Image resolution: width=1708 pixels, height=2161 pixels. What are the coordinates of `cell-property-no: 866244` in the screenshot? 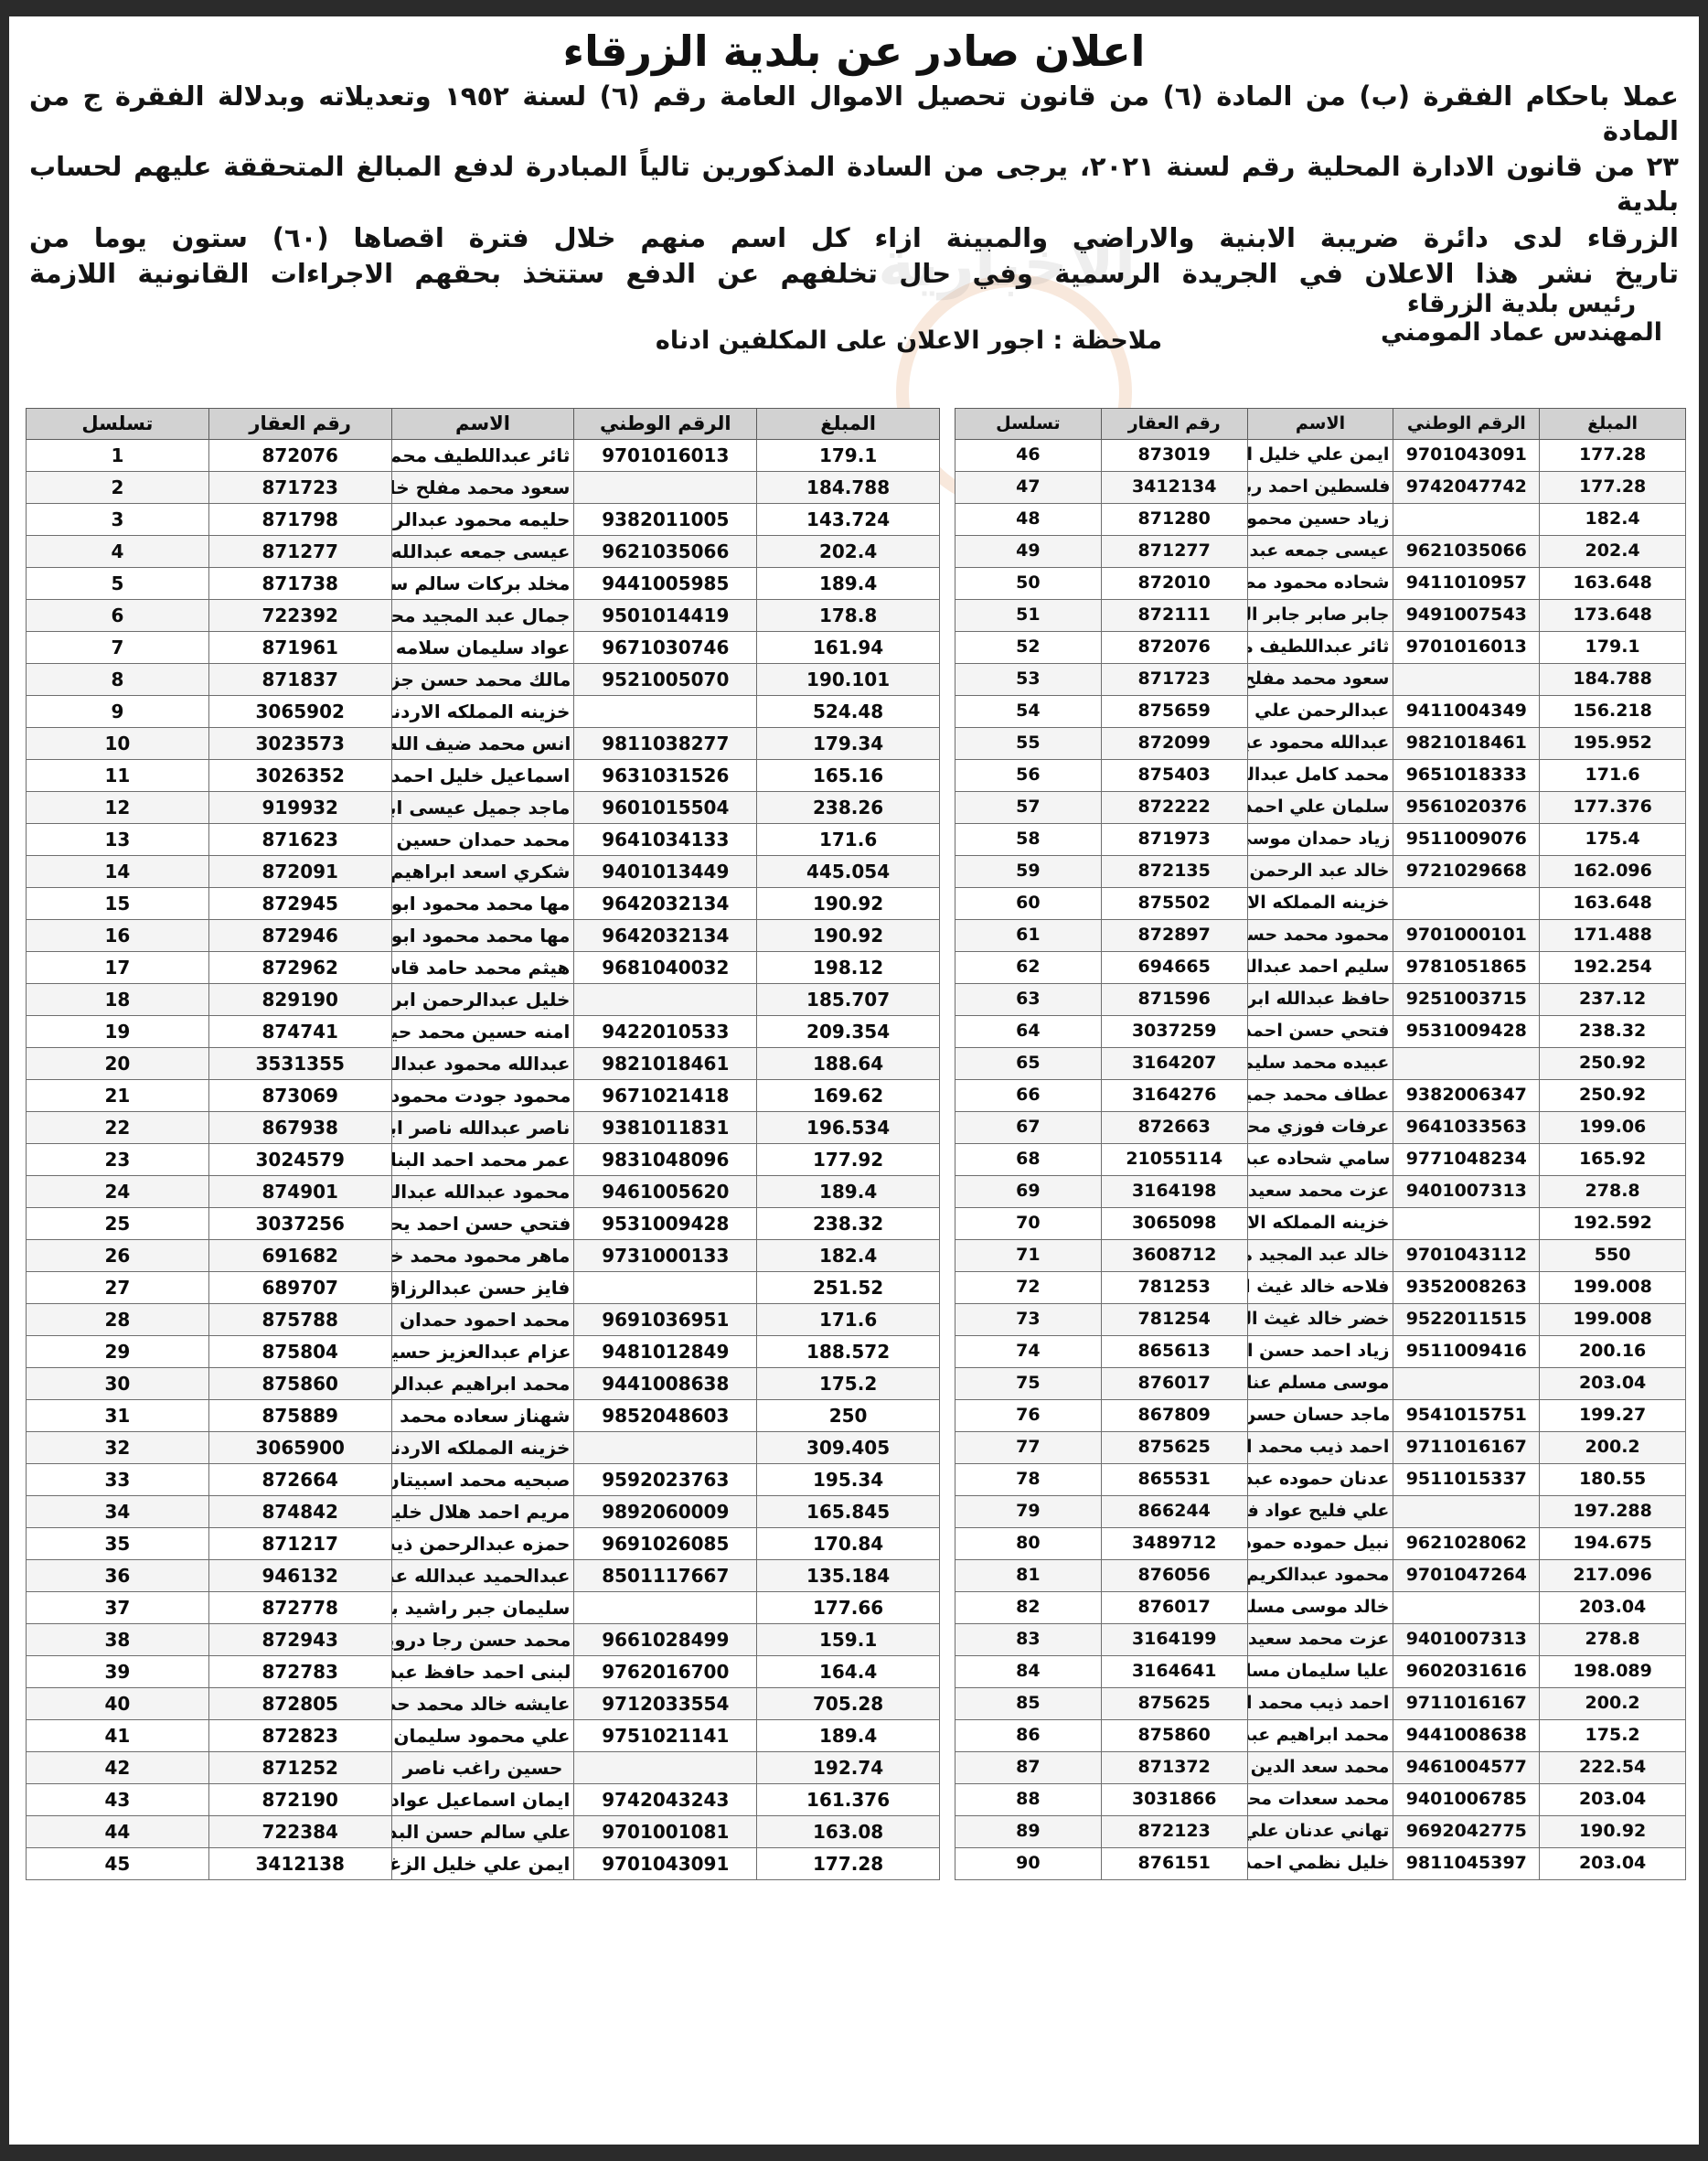 It's located at (1174, 1511).